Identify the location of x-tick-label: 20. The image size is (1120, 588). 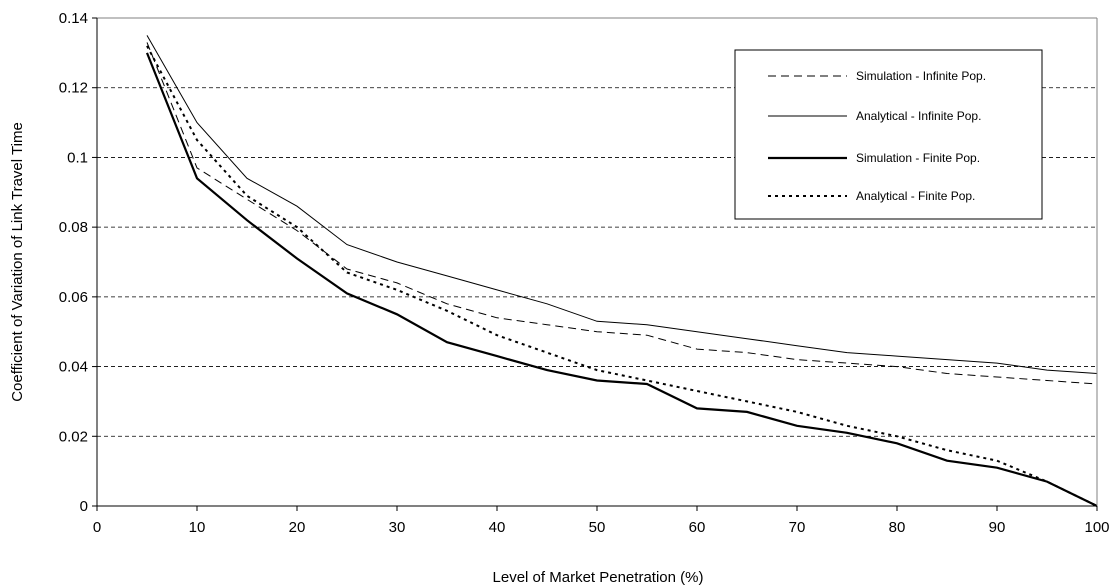
(297, 527).